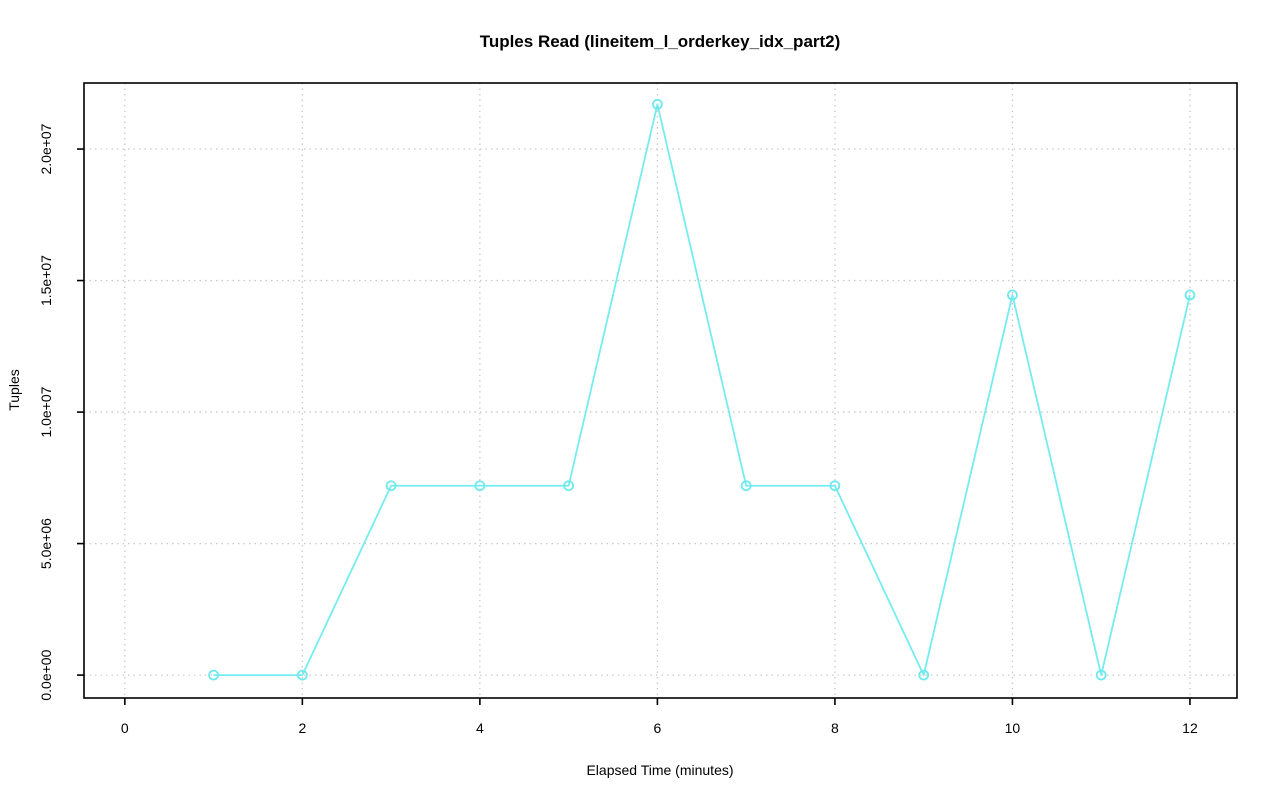 The image size is (1280, 801). I want to click on x-tick-label: 12, so click(1190, 728).